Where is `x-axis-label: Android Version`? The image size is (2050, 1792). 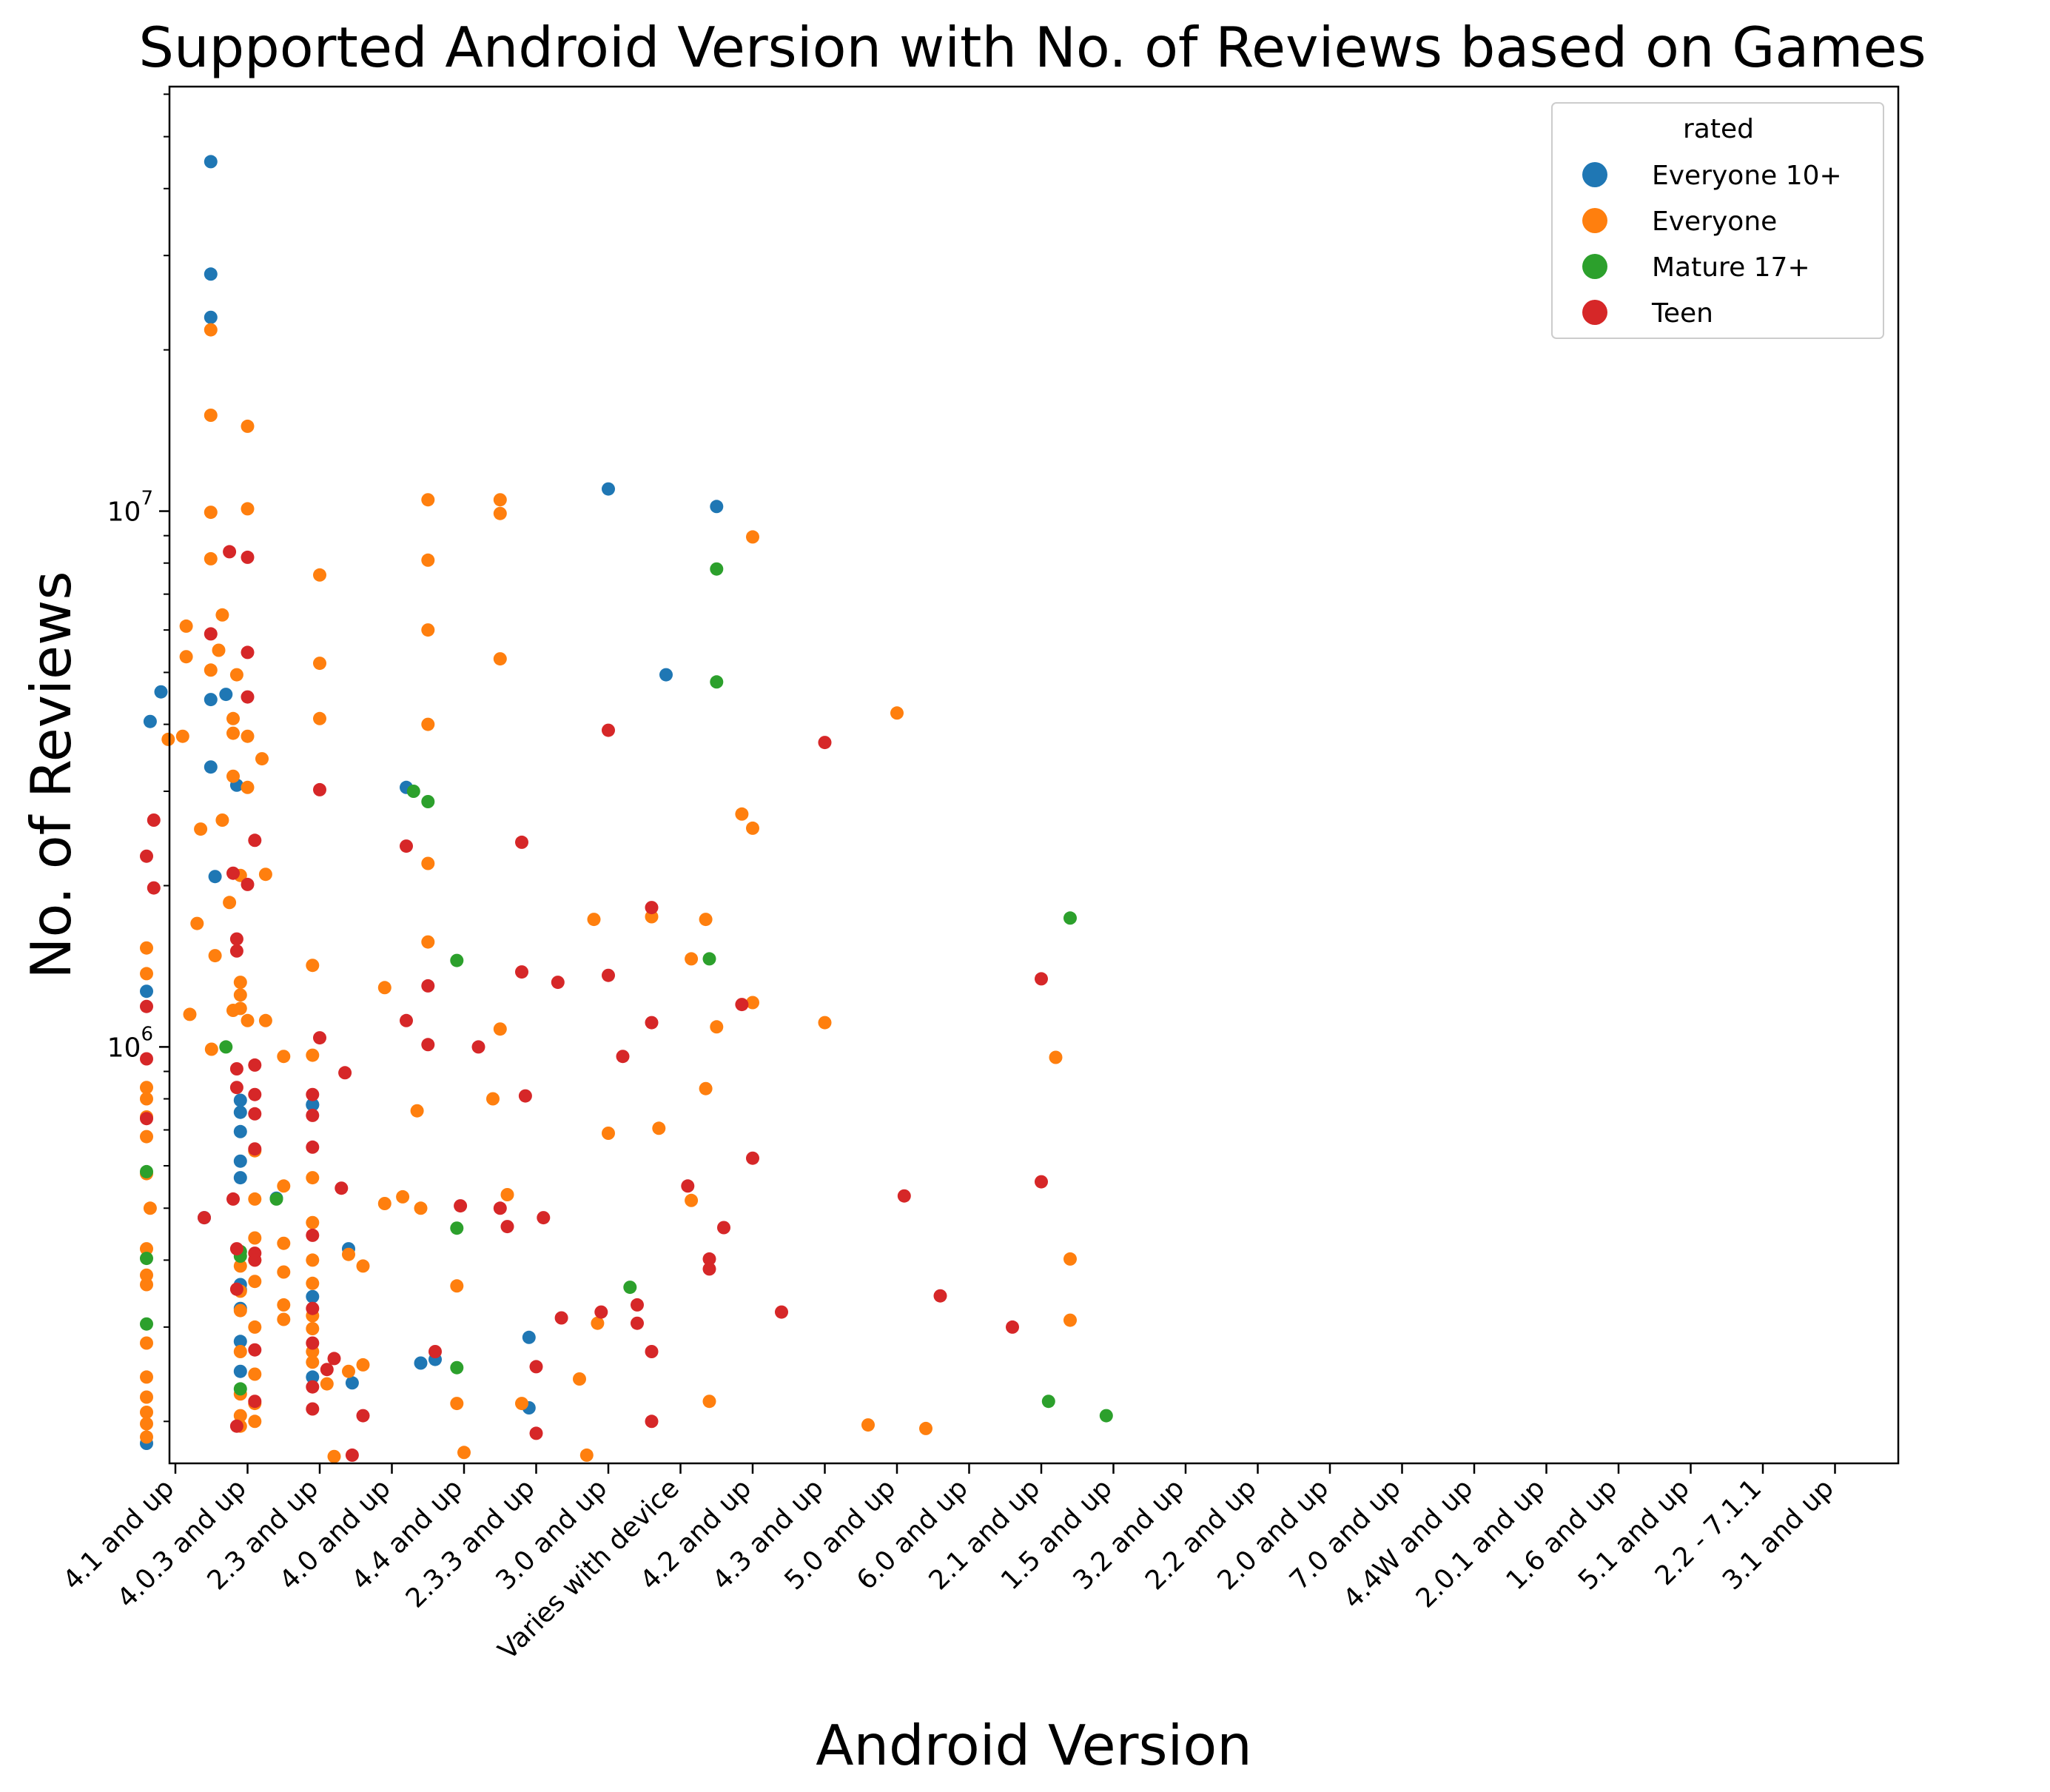 x-axis-label: Android Version is located at coordinates (1034, 1745).